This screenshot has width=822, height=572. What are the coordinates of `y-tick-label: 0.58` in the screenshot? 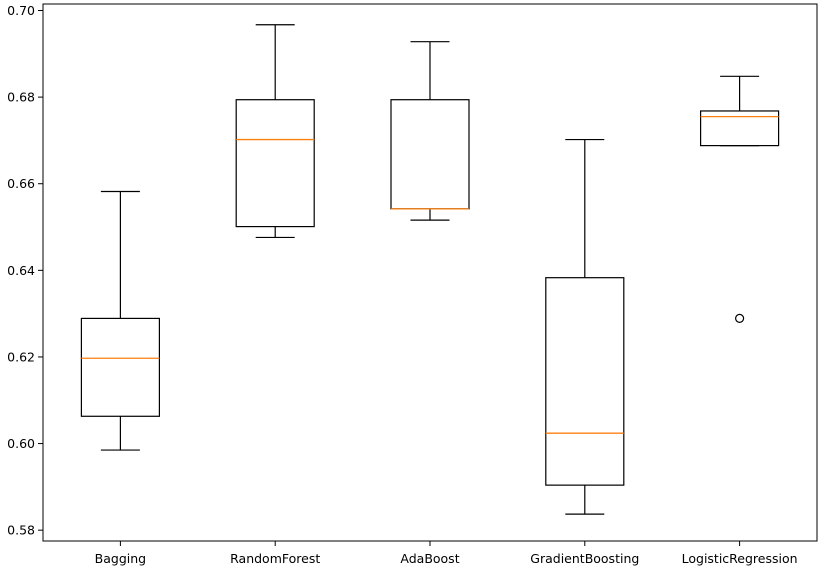 It's located at (21, 530).